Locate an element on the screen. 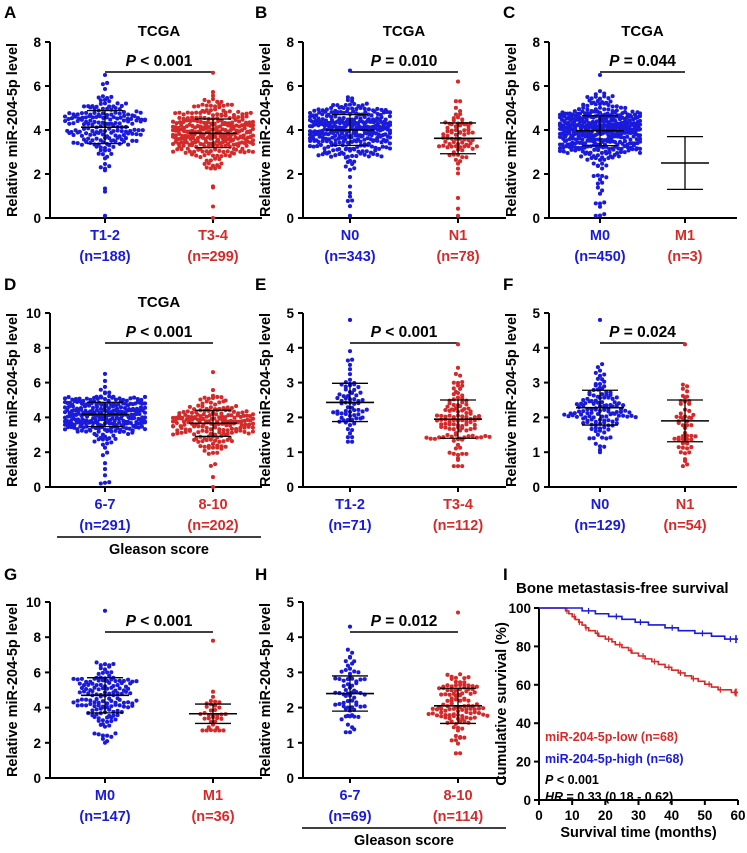  panel-label-i: I is located at coordinates (505, 574).